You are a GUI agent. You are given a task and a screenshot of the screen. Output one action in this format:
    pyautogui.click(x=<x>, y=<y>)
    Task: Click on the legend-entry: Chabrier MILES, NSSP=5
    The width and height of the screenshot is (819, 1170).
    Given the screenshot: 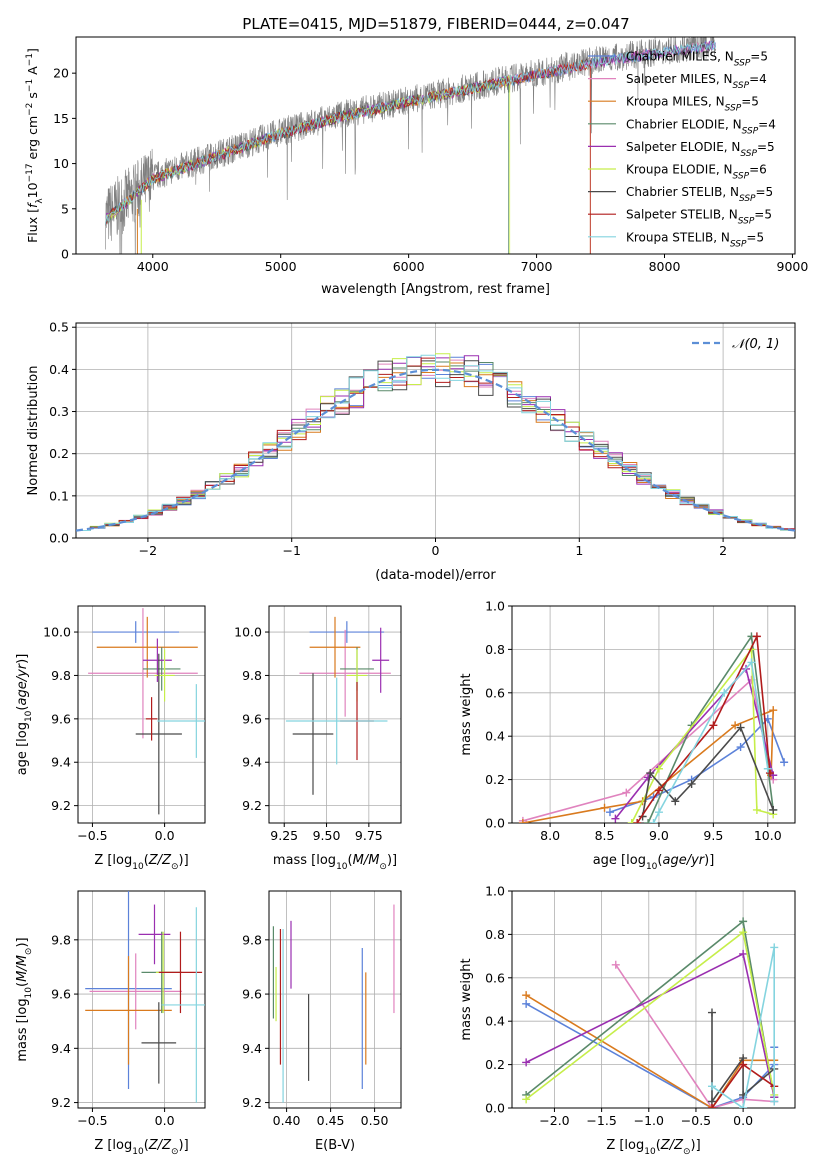 What is the action you would take?
    pyautogui.click(x=697, y=59)
    